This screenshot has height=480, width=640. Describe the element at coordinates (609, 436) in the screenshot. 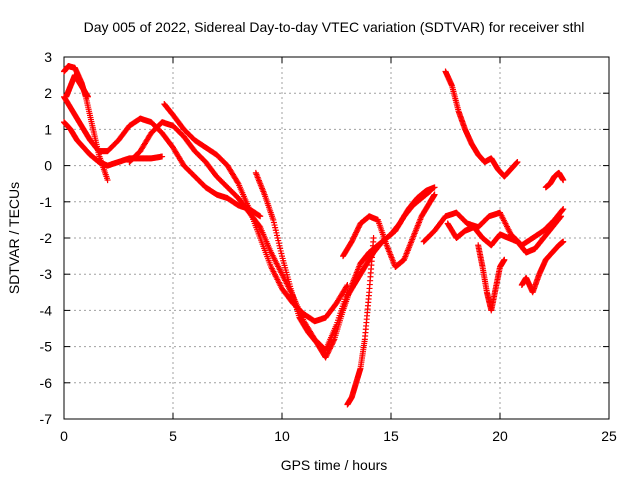

I see `x-tick-label: 25` at that location.